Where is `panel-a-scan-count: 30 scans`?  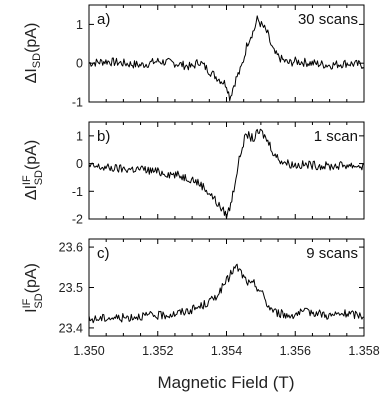
panel-a-scan-count: 30 scans is located at coordinates (328, 19).